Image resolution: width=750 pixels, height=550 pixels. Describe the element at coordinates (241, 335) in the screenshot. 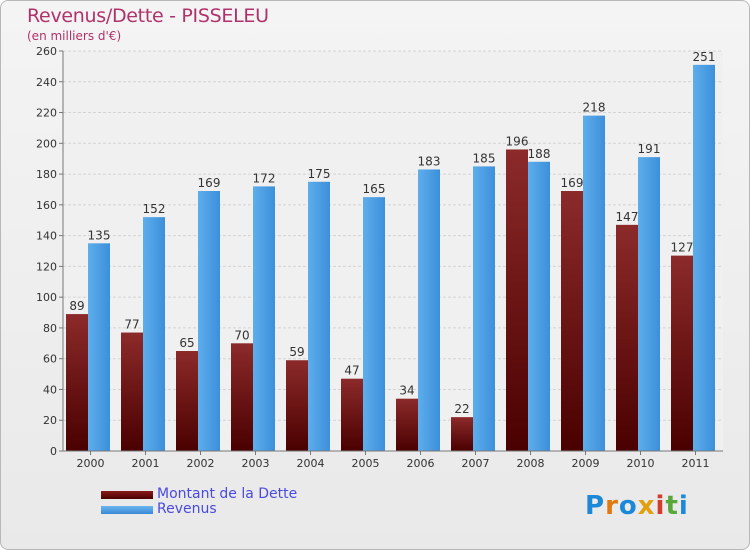

I see `data-label-dette: 70` at that location.